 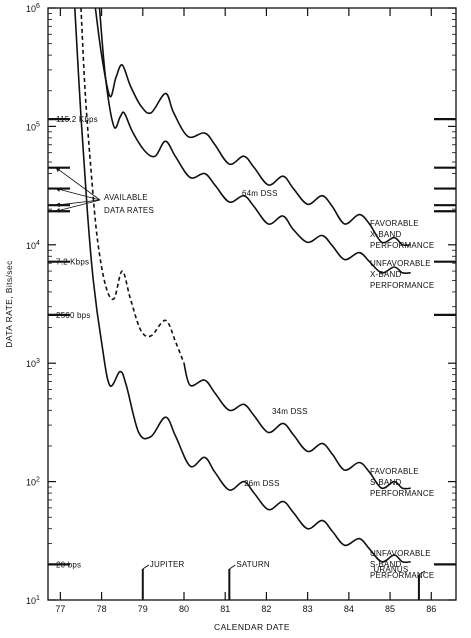 What do you see at coordinates (38, 124) in the screenshot?
I see `y-tick-exponent: 5` at bounding box center [38, 124].